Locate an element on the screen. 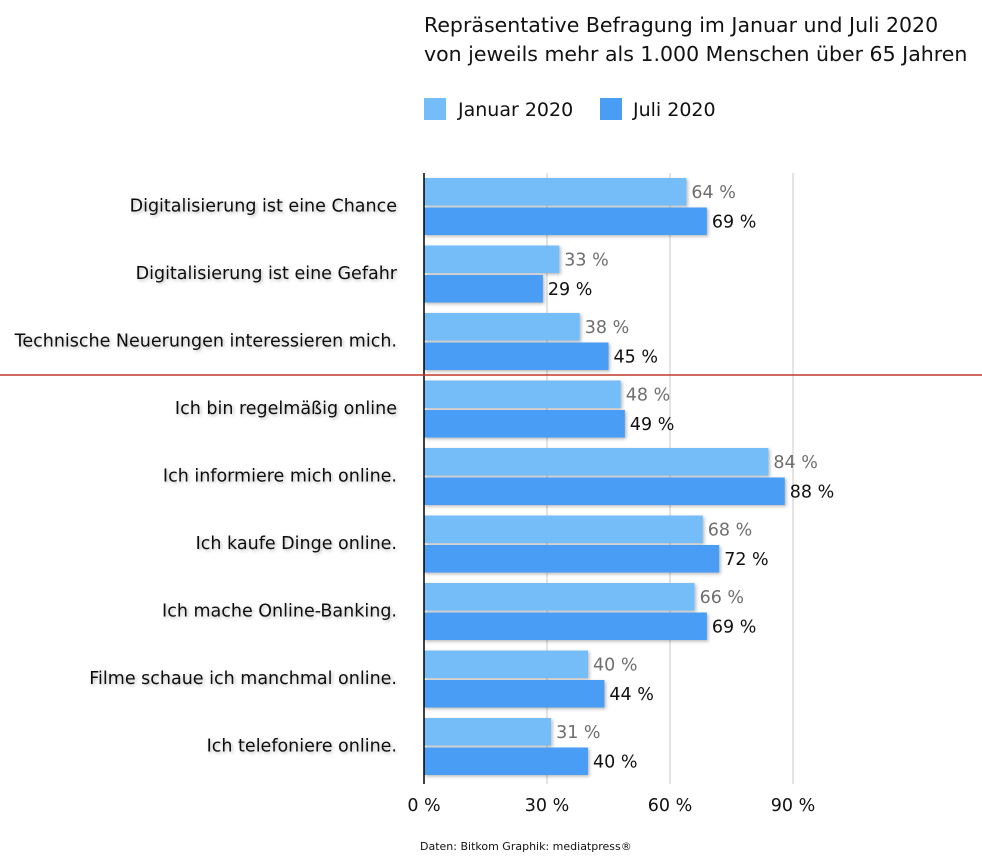 This screenshot has height=864, width=982. value-label-januar-5: 68 % is located at coordinates (730, 530).